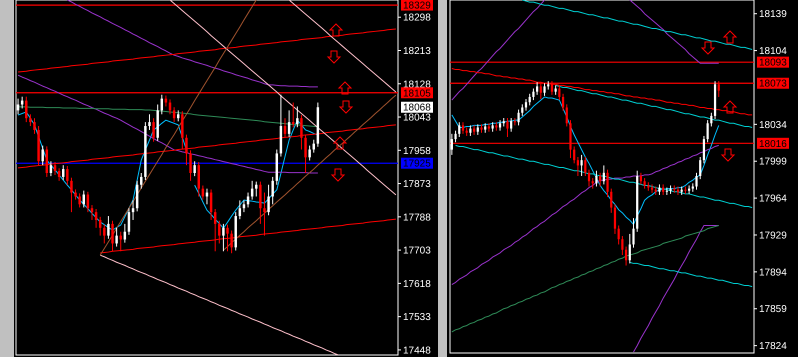 This screenshot has width=798, height=357. I want to click on ref-line-label: 18073, so click(773, 84).